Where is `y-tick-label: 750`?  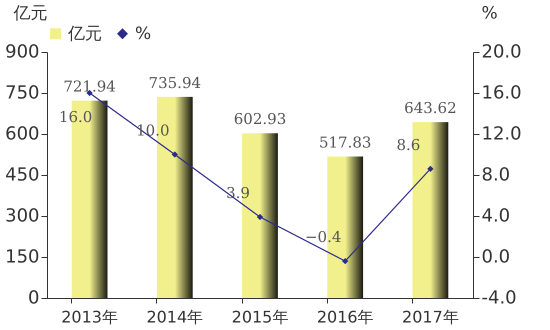
y-tick-label: 750 is located at coordinates (22, 93).